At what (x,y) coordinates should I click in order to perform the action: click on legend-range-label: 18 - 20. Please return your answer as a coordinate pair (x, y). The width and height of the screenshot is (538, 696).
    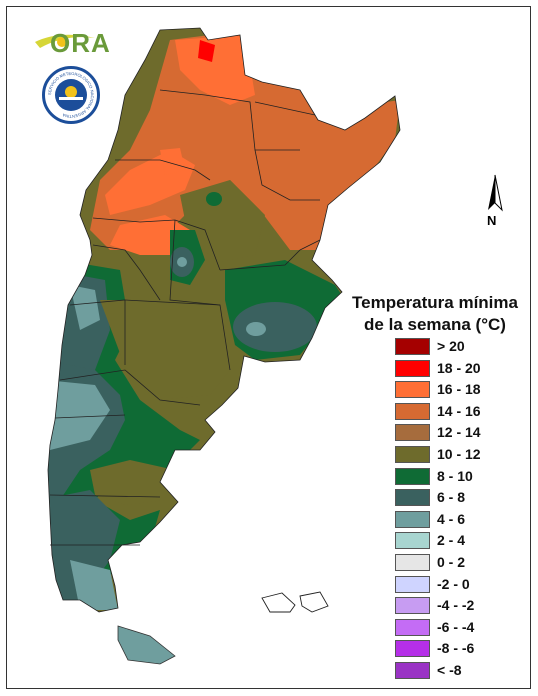
    Looking at the image, I should click on (459, 367).